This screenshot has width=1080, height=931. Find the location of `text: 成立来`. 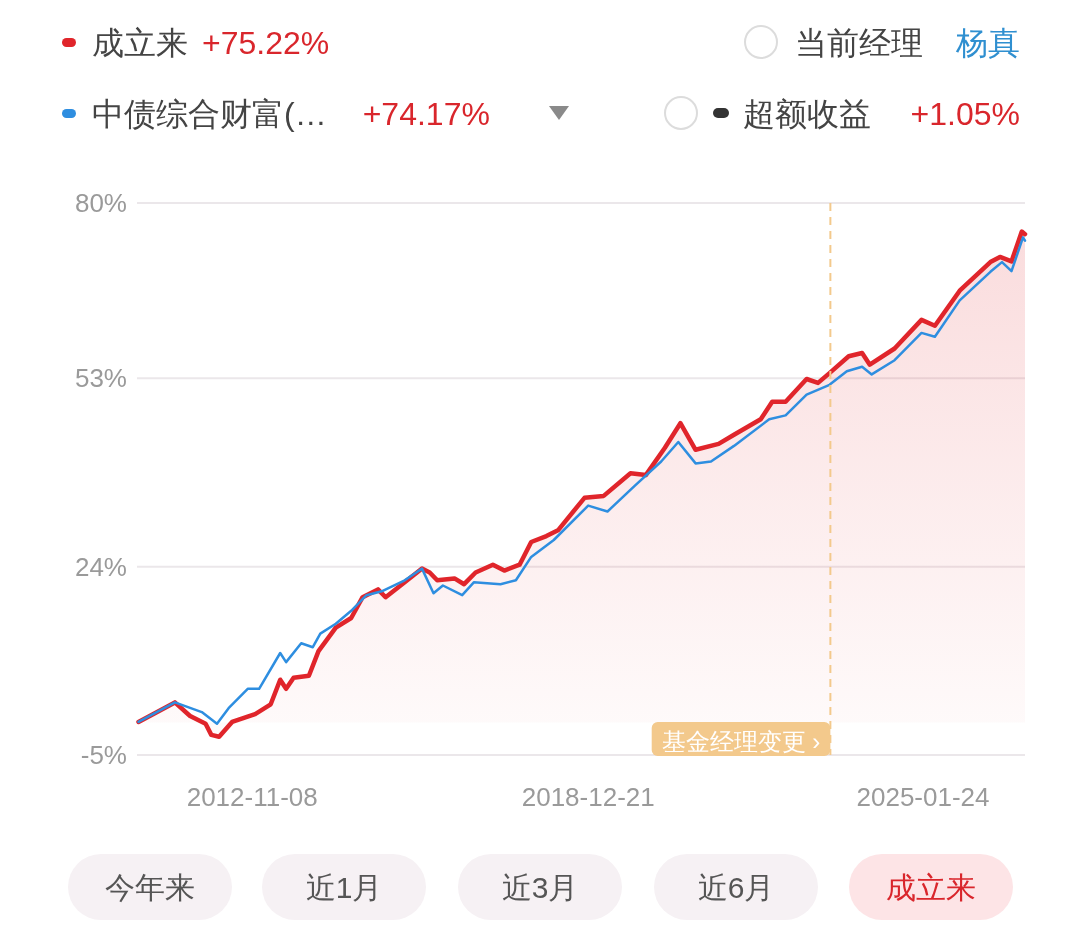

text: 成立来 is located at coordinates (931, 887).